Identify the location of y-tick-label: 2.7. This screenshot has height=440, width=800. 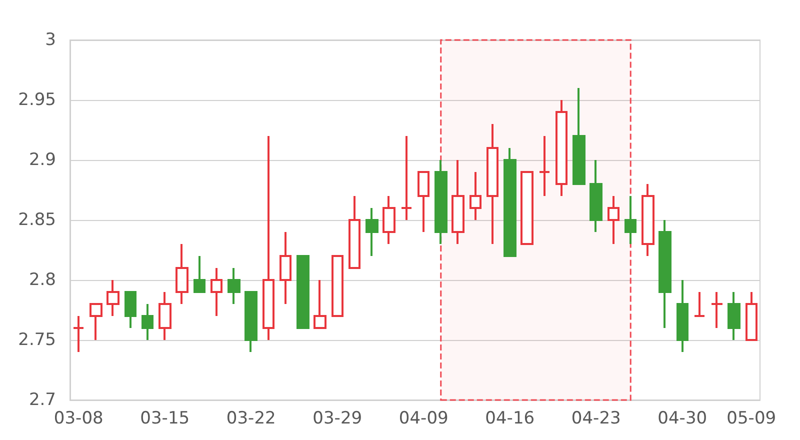
(42, 400).